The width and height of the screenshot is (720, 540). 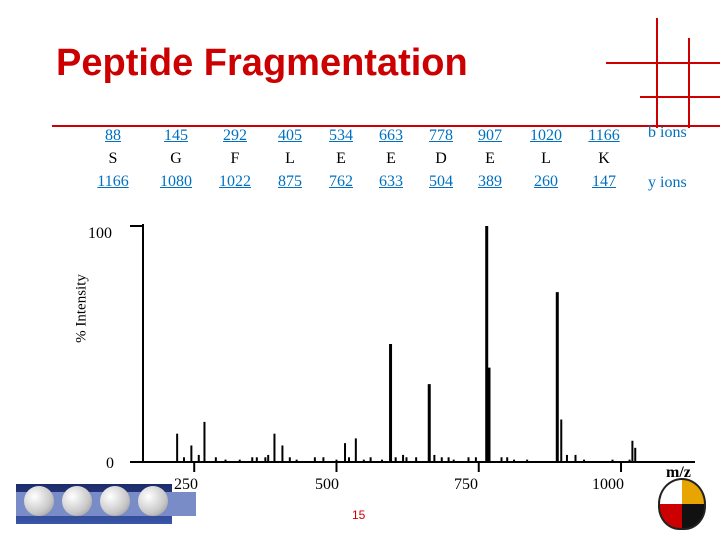 What do you see at coordinates (682, 504) in the screenshot?
I see `university-seal` at bounding box center [682, 504].